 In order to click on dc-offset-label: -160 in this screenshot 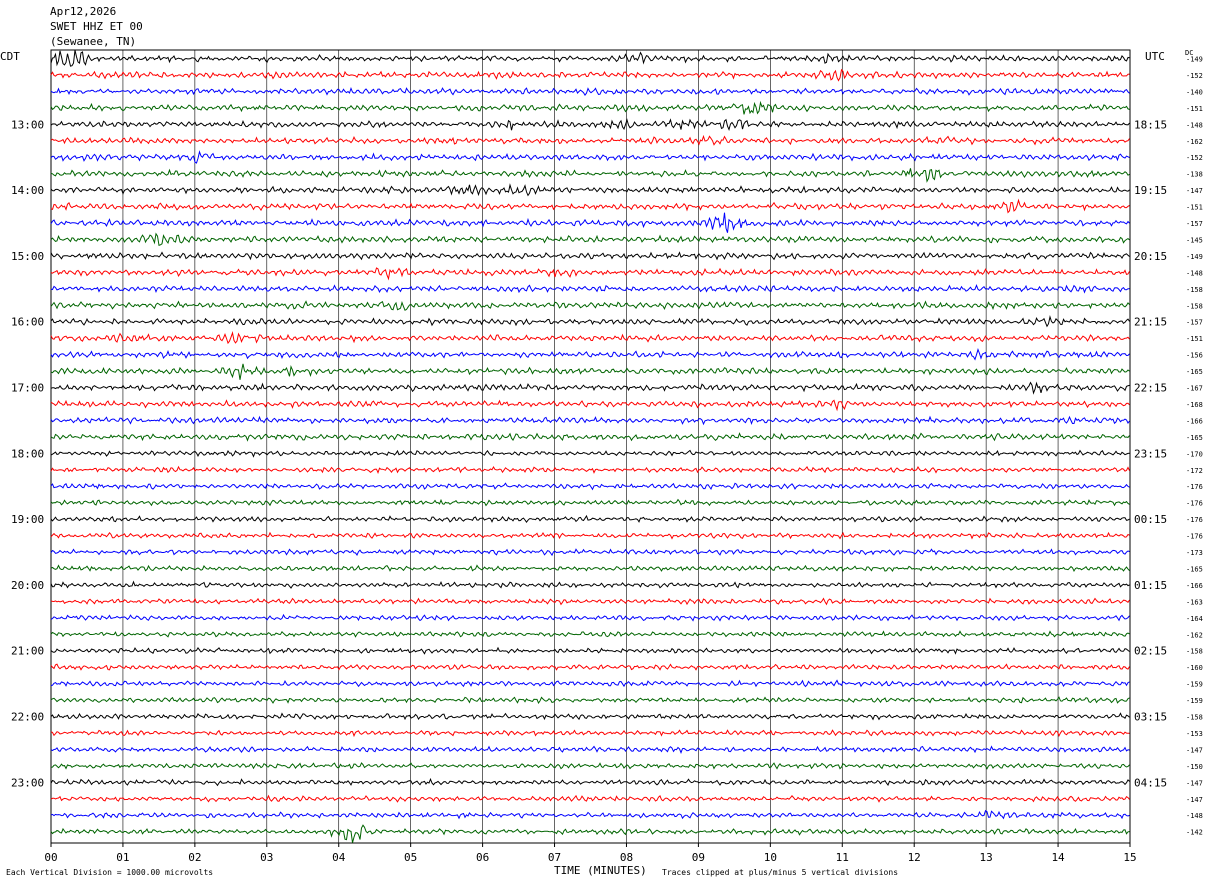, I will do `click(1194, 668)`.